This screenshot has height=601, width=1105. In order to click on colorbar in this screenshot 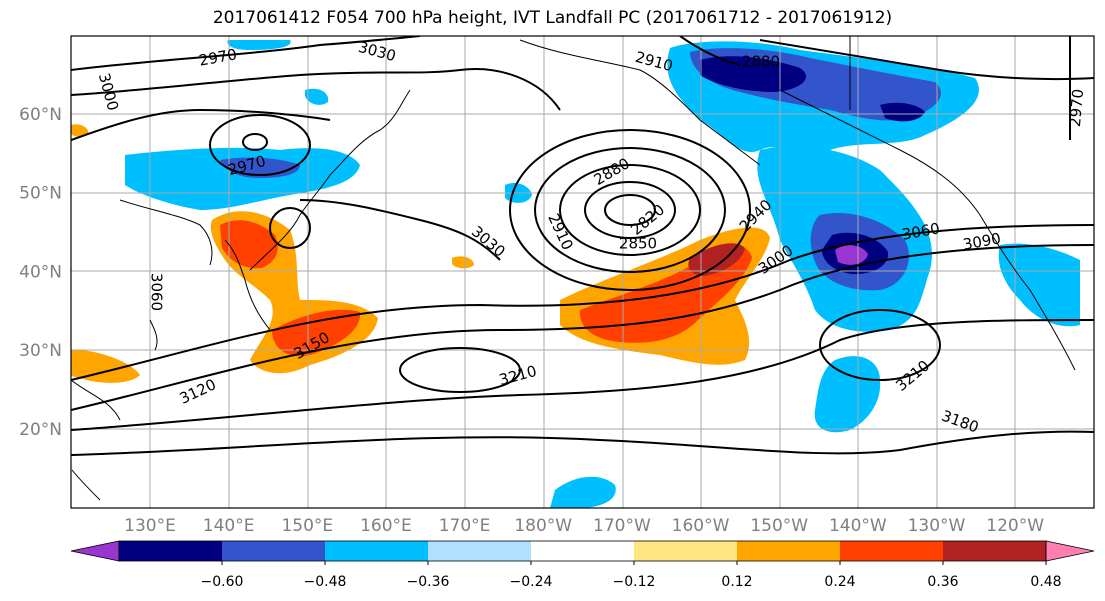, I will do `click(582, 551)`.